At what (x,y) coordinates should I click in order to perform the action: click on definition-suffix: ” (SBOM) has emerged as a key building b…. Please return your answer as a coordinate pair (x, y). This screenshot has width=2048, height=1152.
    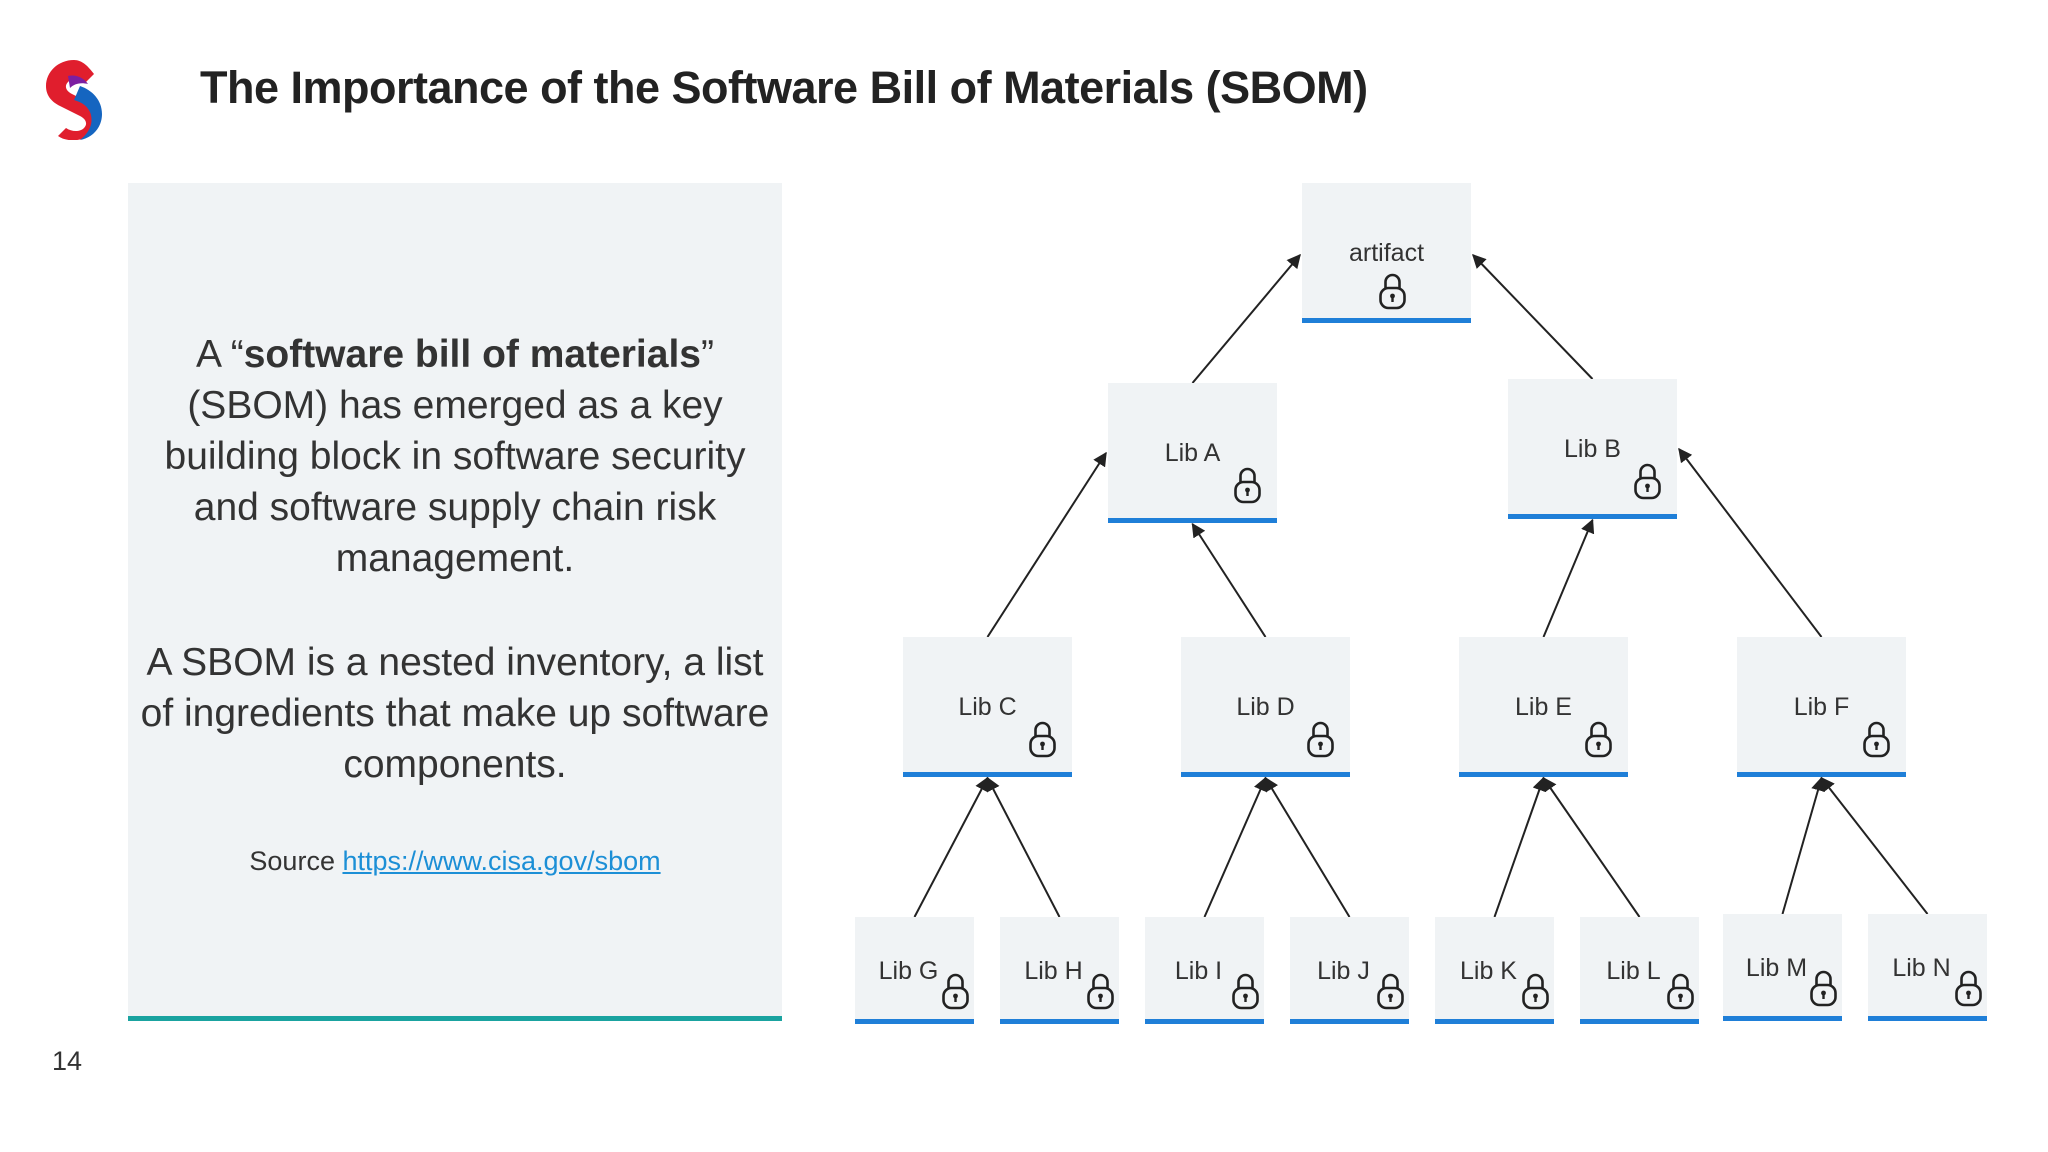
    Looking at the image, I should click on (455, 456).